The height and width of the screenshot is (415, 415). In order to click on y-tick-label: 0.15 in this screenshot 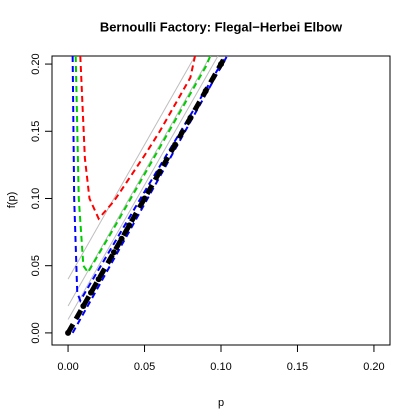, I will do `click(36, 131)`.